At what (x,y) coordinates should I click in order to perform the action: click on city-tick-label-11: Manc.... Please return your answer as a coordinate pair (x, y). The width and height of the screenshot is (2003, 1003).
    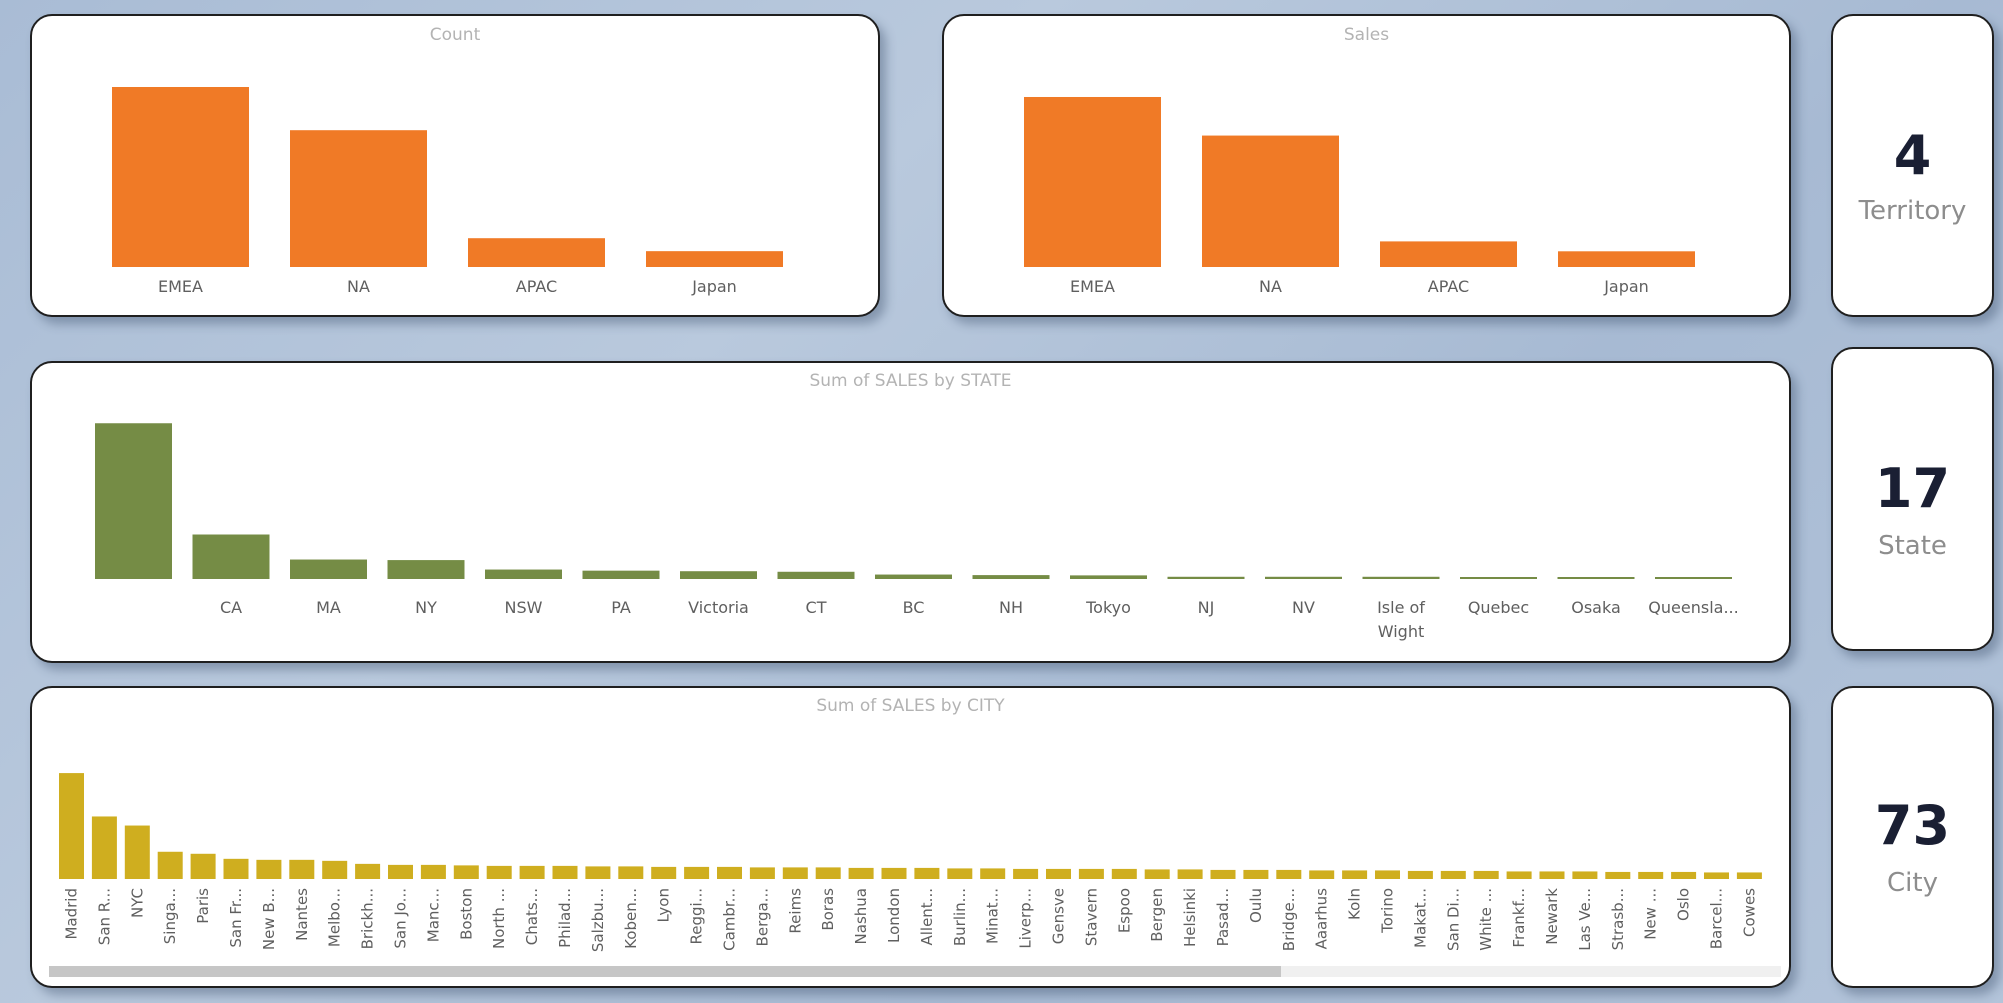
    Looking at the image, I should click on (433, 915).